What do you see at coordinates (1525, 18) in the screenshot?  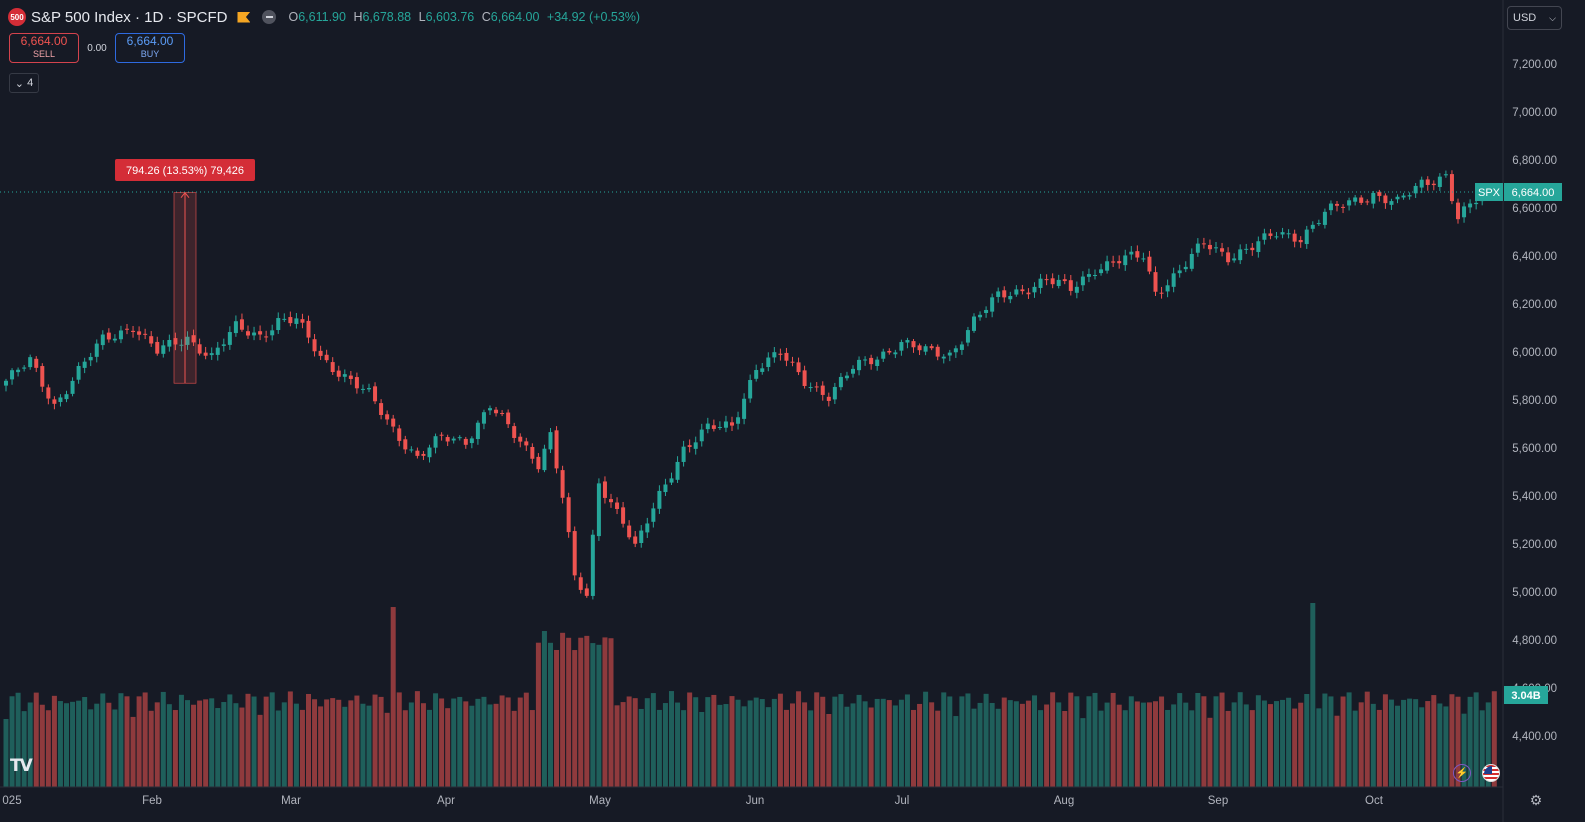 I see `currency-value: USD` at bounding box center [1525, 18].